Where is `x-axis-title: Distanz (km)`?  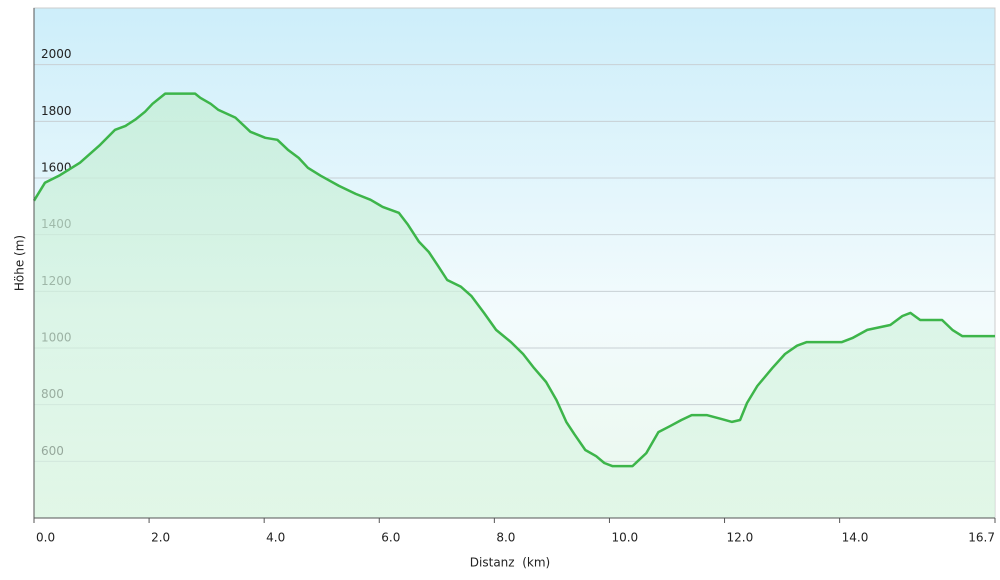 x-axis-title: Distanz (km) is located at coordinates (510, 563).